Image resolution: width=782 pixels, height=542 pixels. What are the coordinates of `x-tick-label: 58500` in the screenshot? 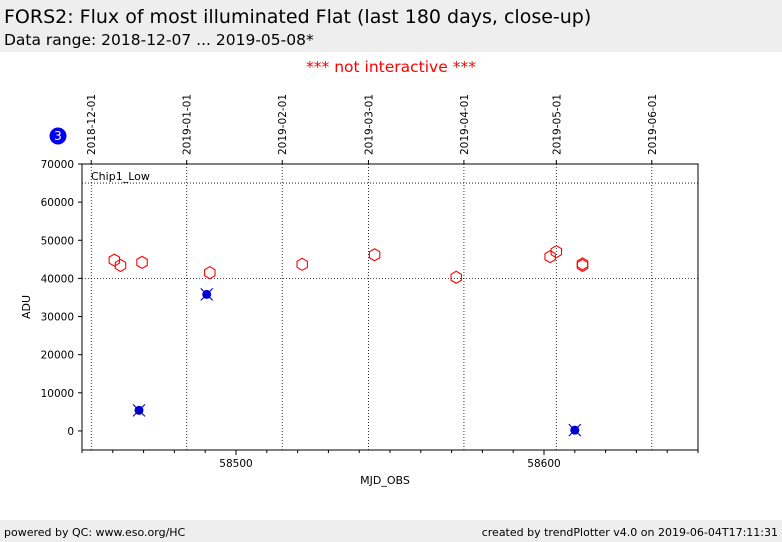 It's located at (235, 464).